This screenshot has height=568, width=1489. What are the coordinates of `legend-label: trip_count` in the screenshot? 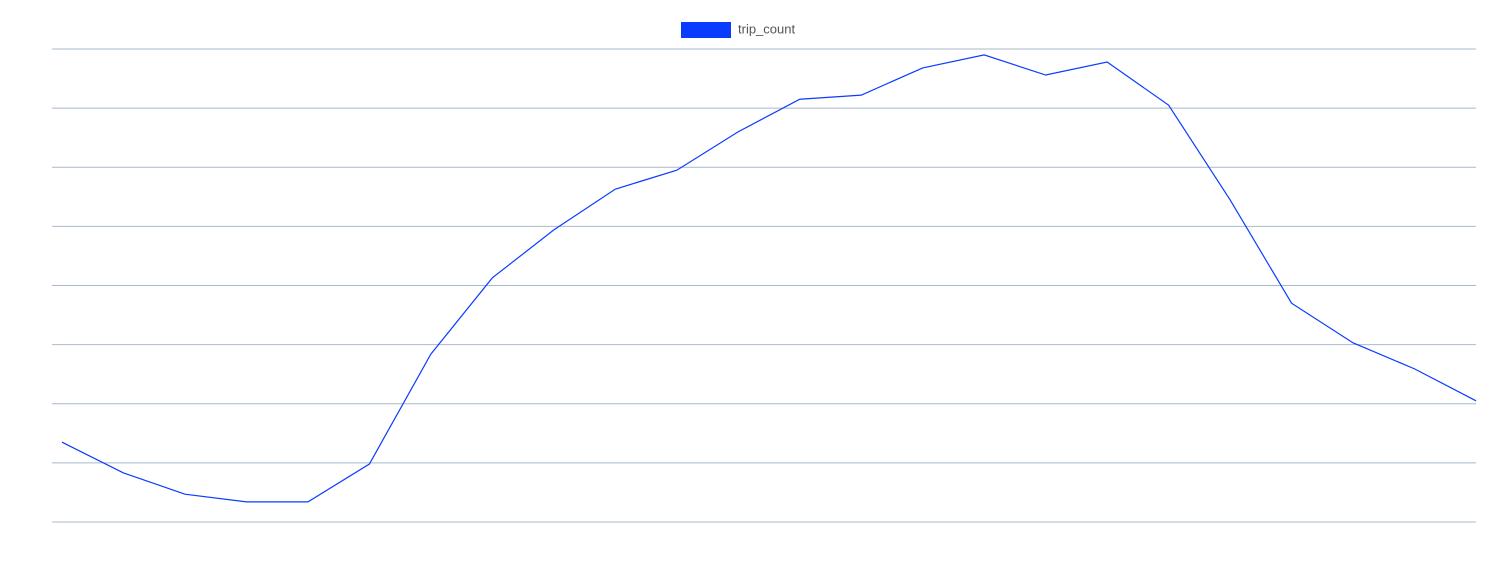 It's located at (766, 28).